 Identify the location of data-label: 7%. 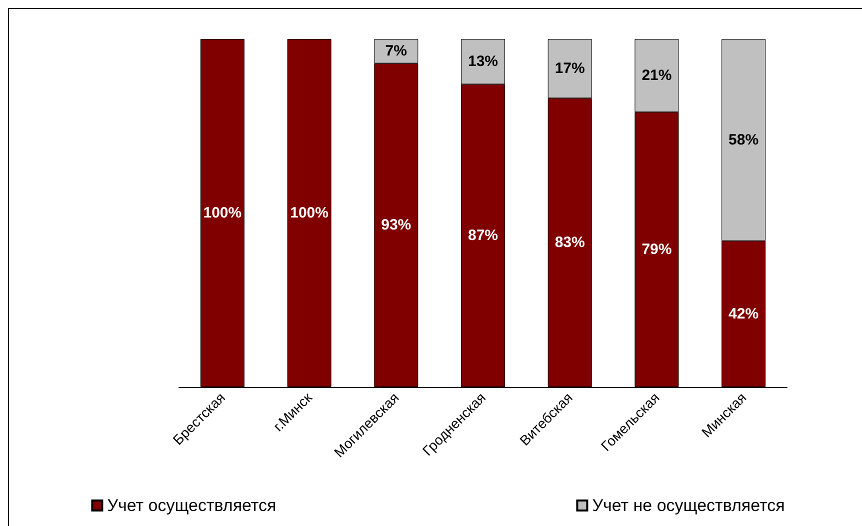
(396, 51).